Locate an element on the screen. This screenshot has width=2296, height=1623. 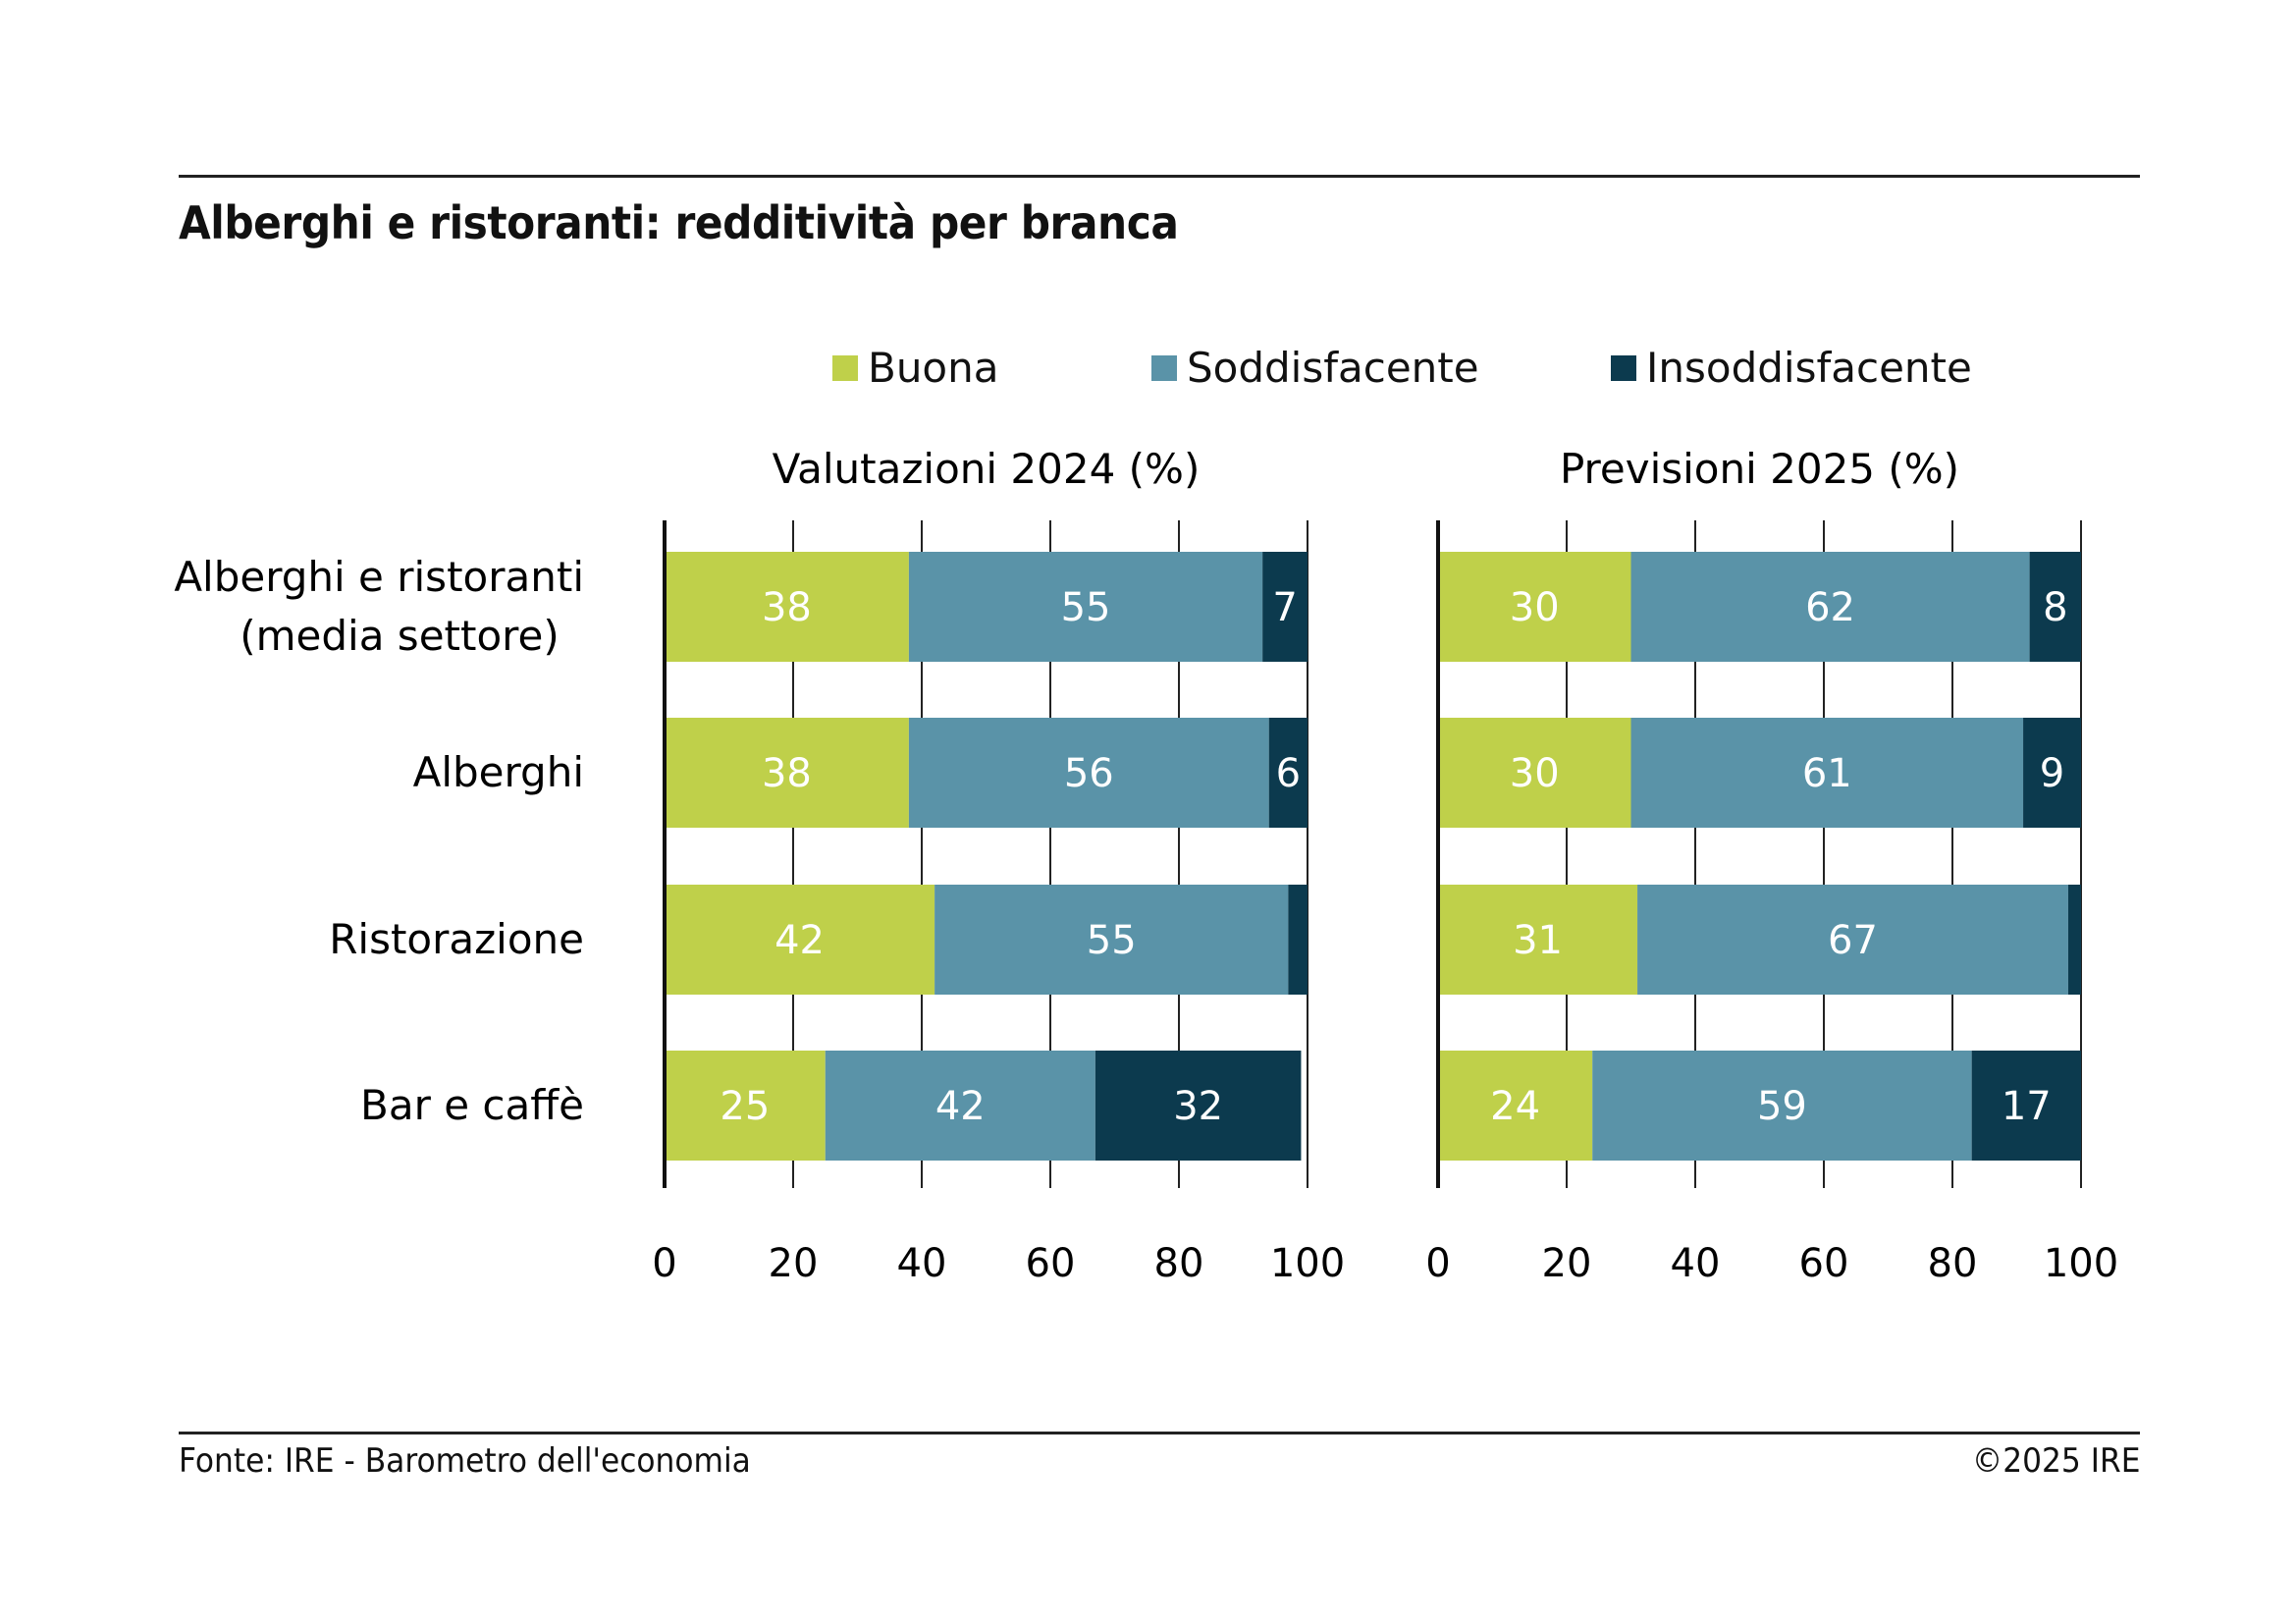
bar-label-1-2-1: 67 is located at coordinates (1853, 940).